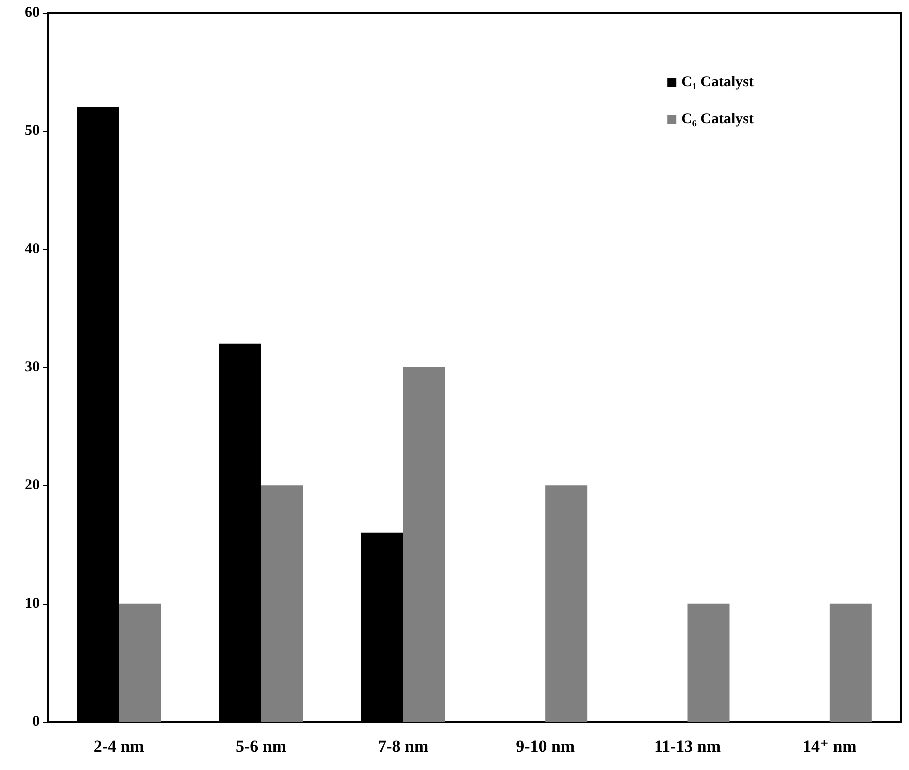 The image size is (909, 770). I want to click on x-tick-label: 14⁺ nm, so click(829, 746).